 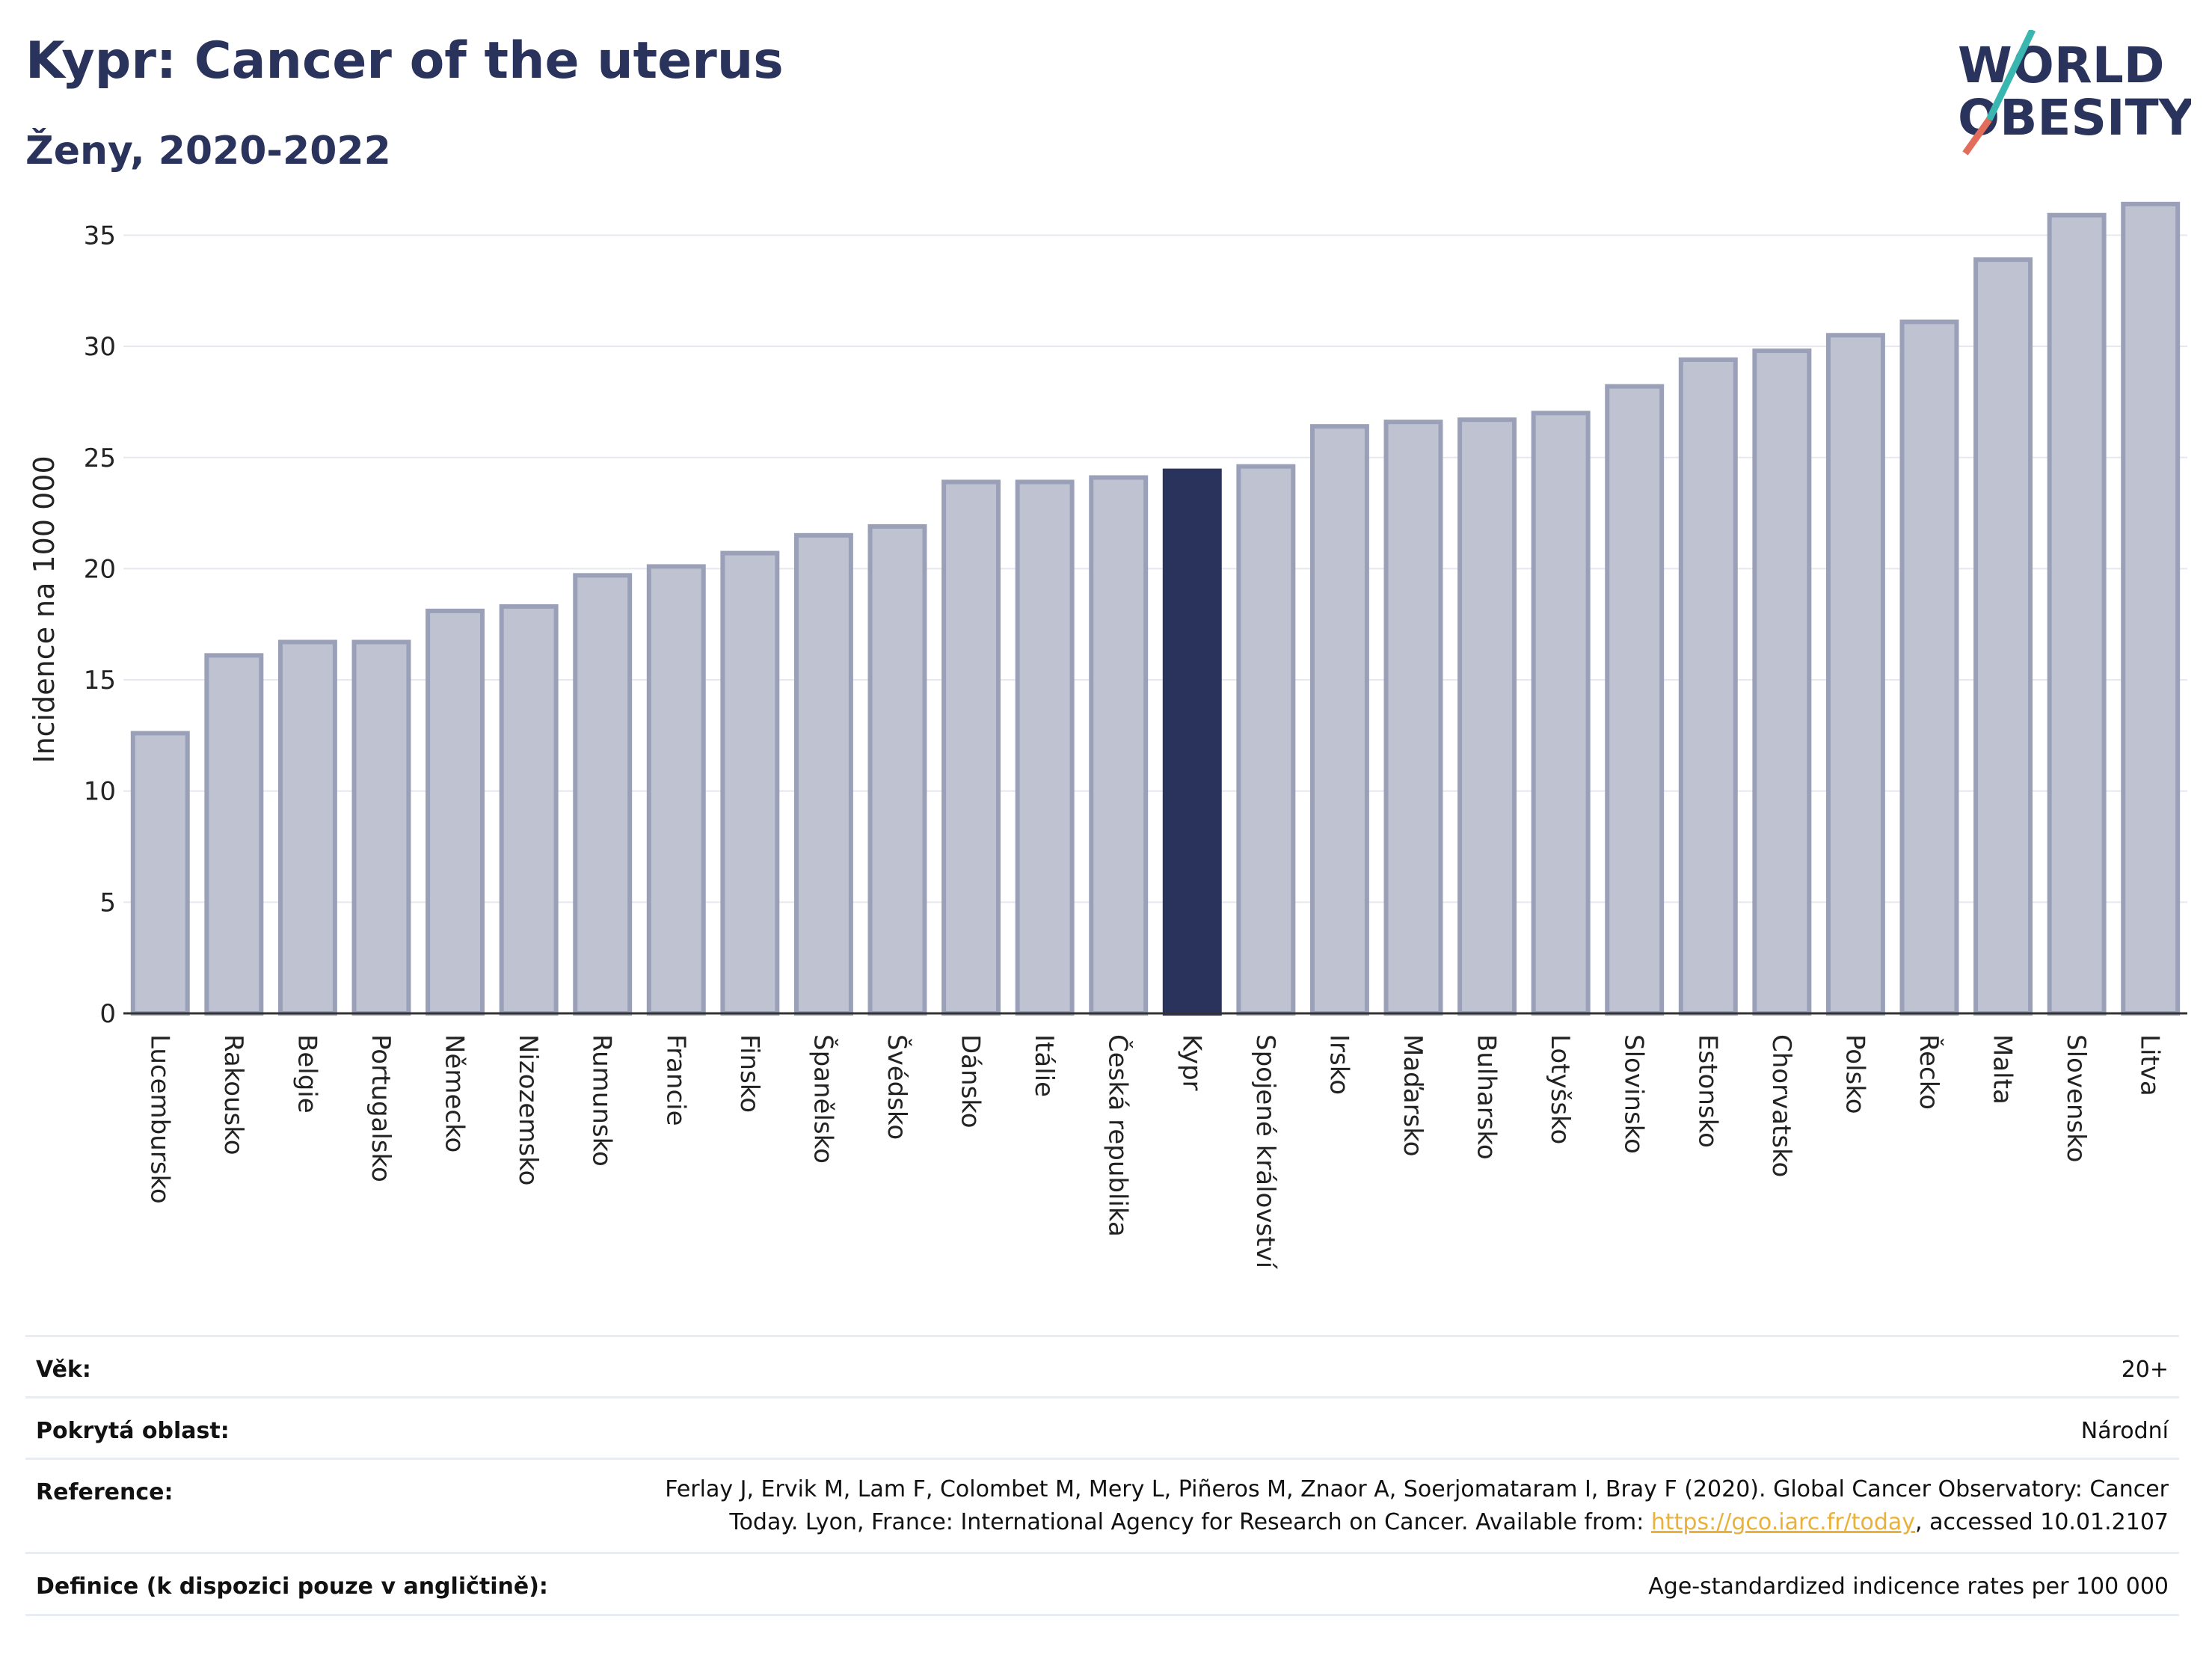 I want to click on x-tick-label: Polsko, so click(x=1855, y=1074).